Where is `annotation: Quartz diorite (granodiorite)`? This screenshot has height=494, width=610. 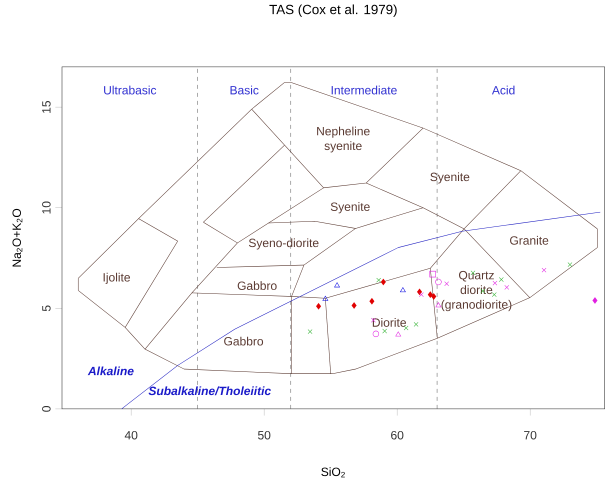
annotation: Quartz diorite (granodiorite) is located at coordinates (477, 291).